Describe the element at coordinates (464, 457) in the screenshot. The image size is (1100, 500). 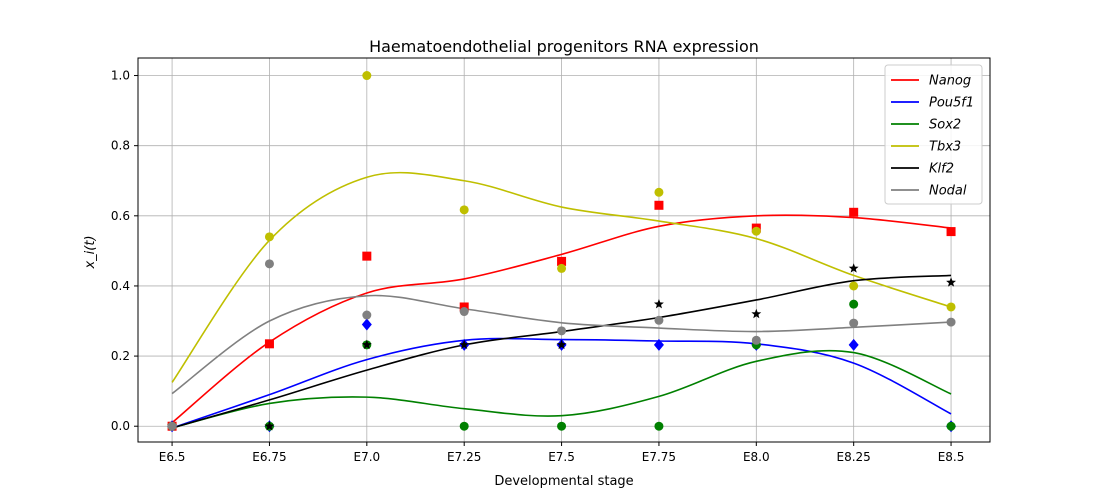
I see `x-tick-label: E7.25` at that location.